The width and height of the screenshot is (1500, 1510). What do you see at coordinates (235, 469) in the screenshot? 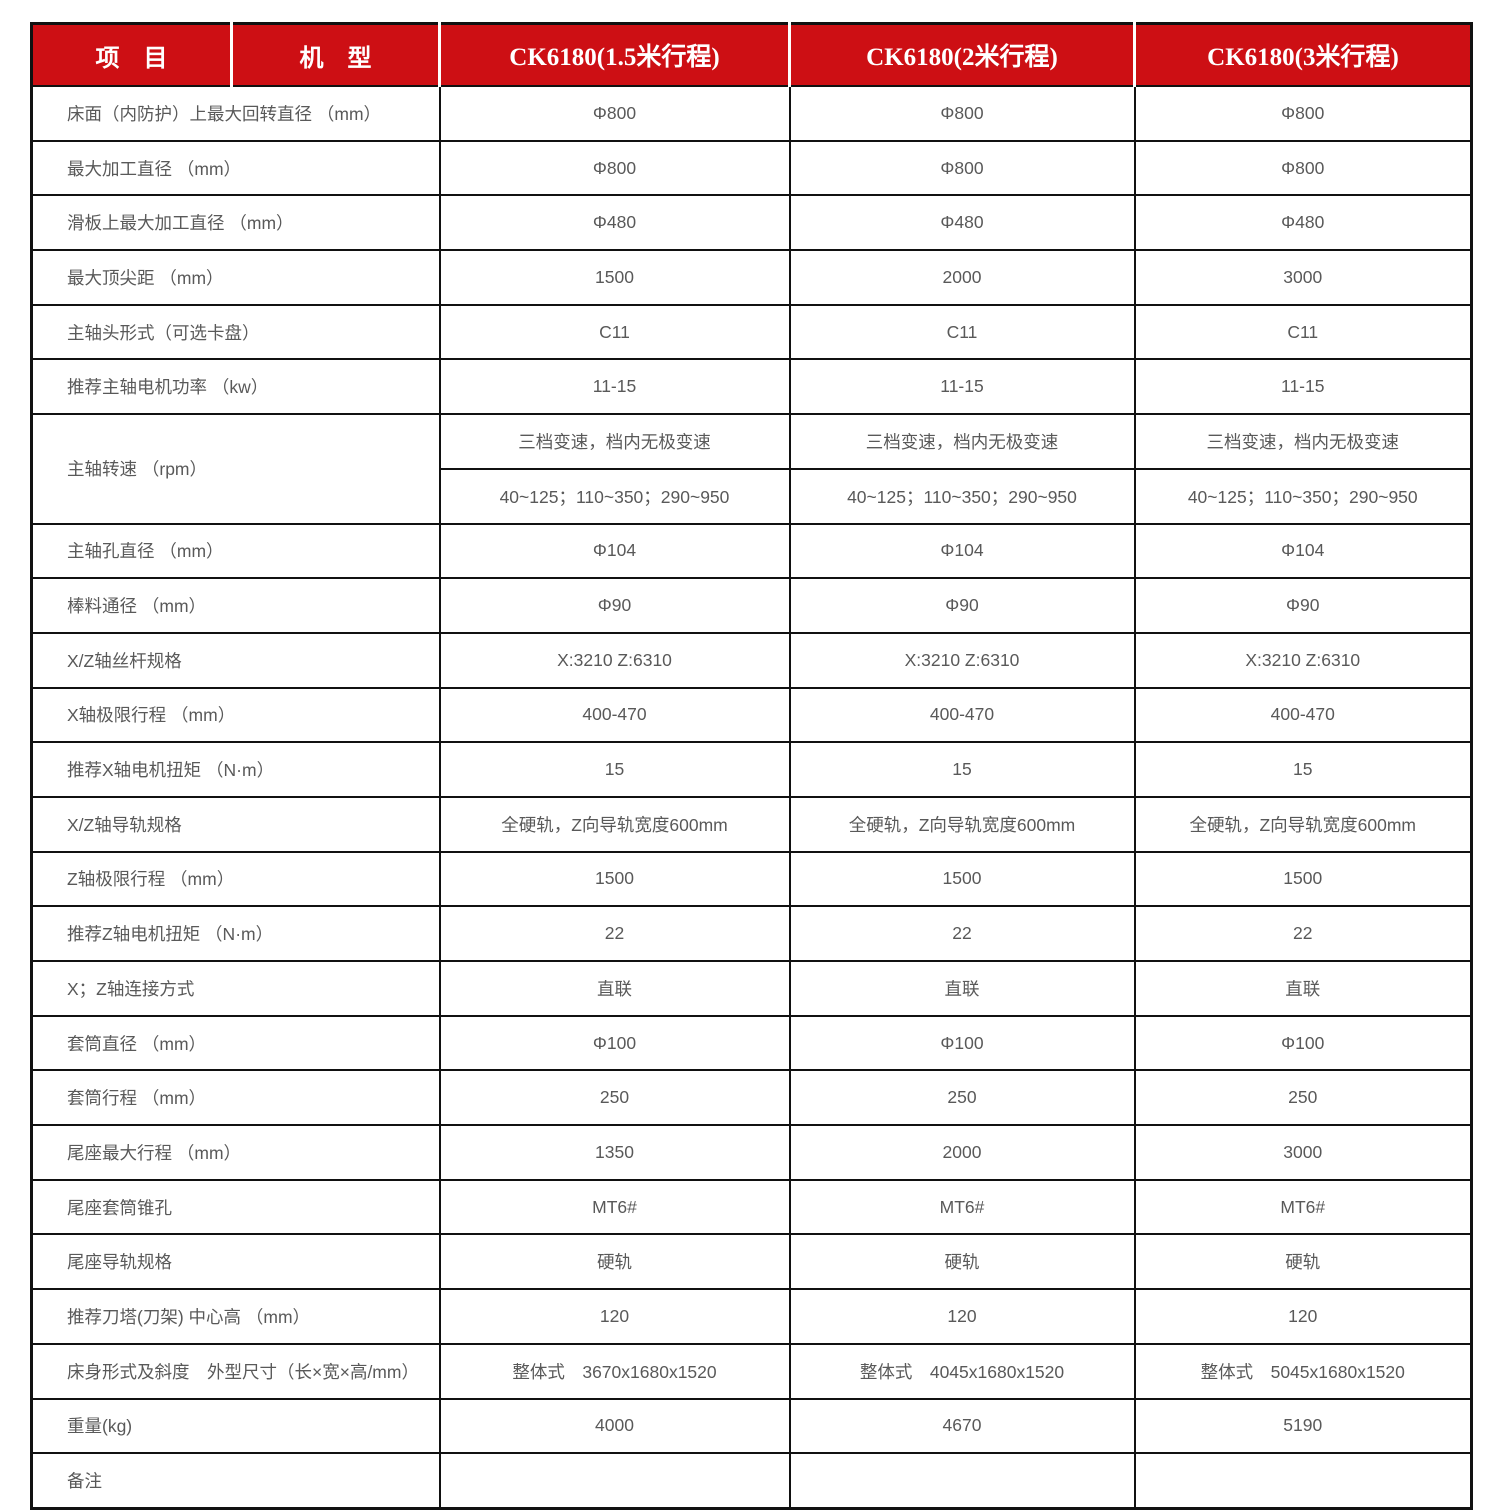
I see `row-label: 主轴转速 （rpm）` at bounding box center [235, 469].